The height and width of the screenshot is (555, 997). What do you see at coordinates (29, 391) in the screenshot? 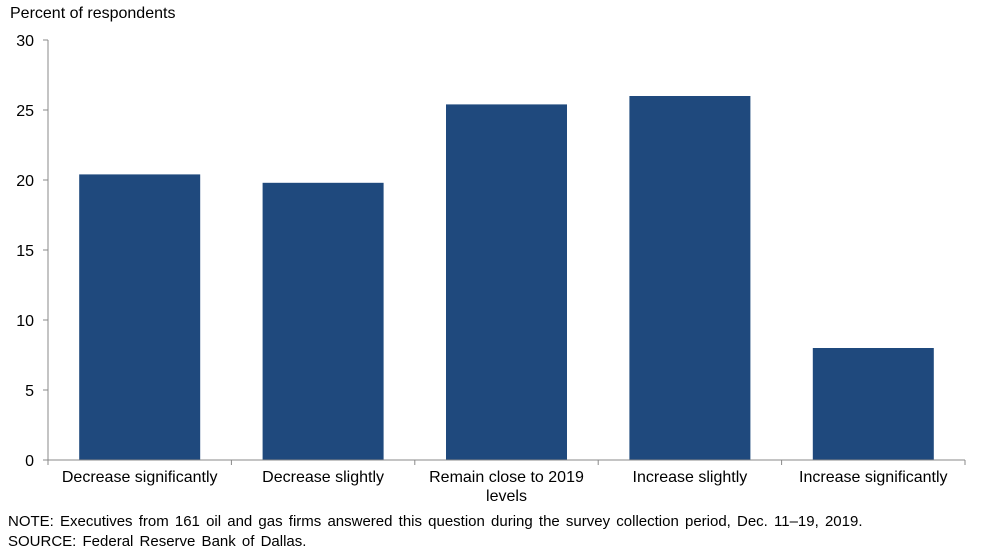
I see `y-tick-label: 5` at bounding box center [29, 391].